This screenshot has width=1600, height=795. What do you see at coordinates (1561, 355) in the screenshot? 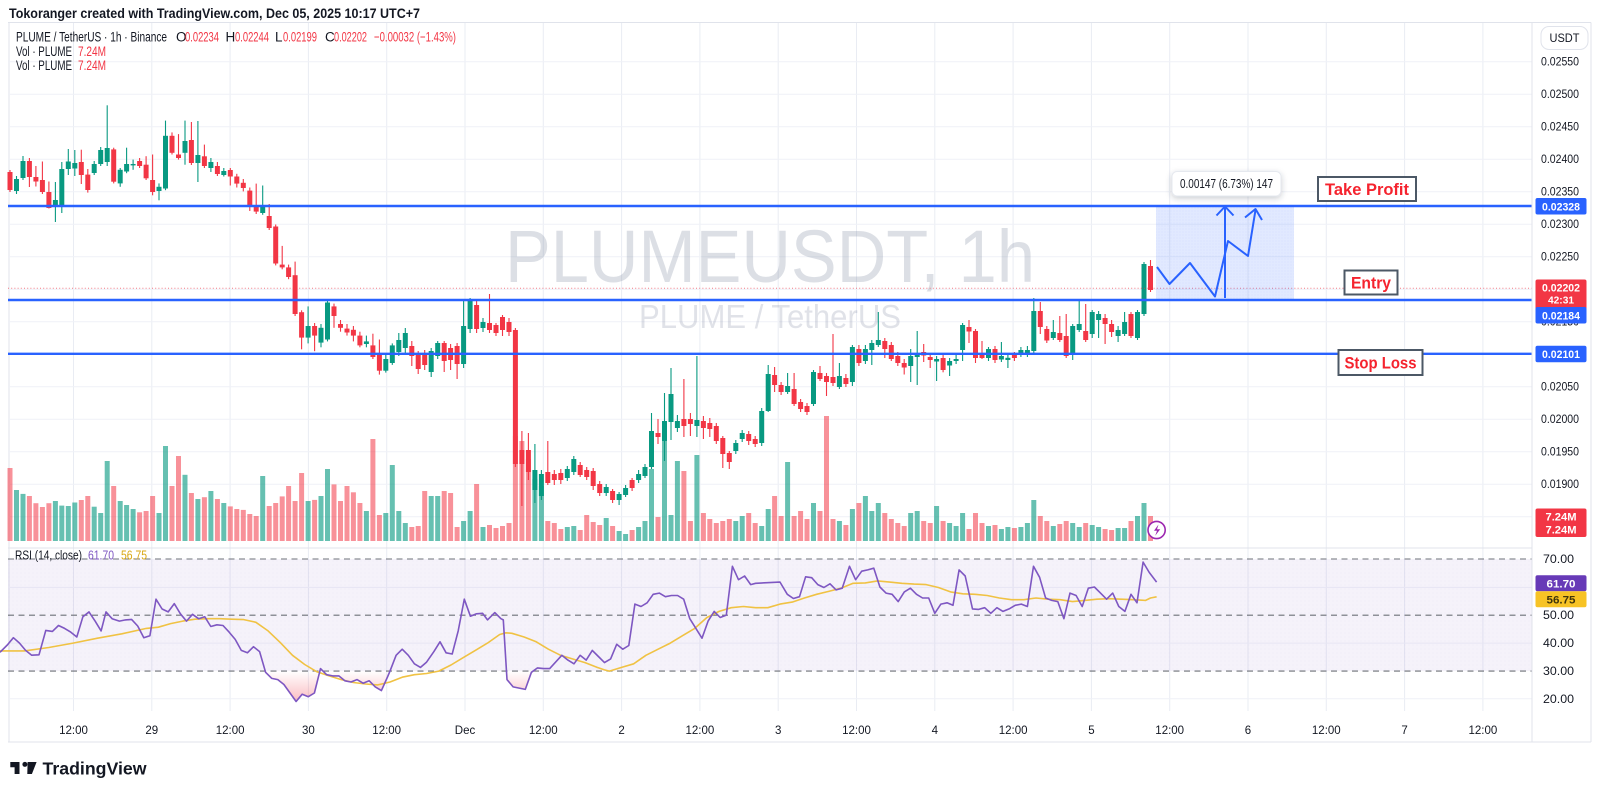
I see `svg-text: 0.02101` at bounding box center [1561, 355].